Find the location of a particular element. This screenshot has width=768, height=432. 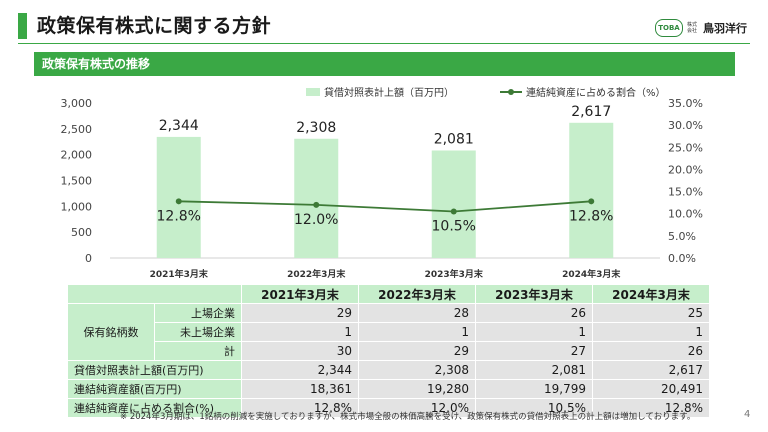

table-row: 連結純資産額(百万円) 18,361 19,280 19,799 20,491 is located at coordinates (388, 389).